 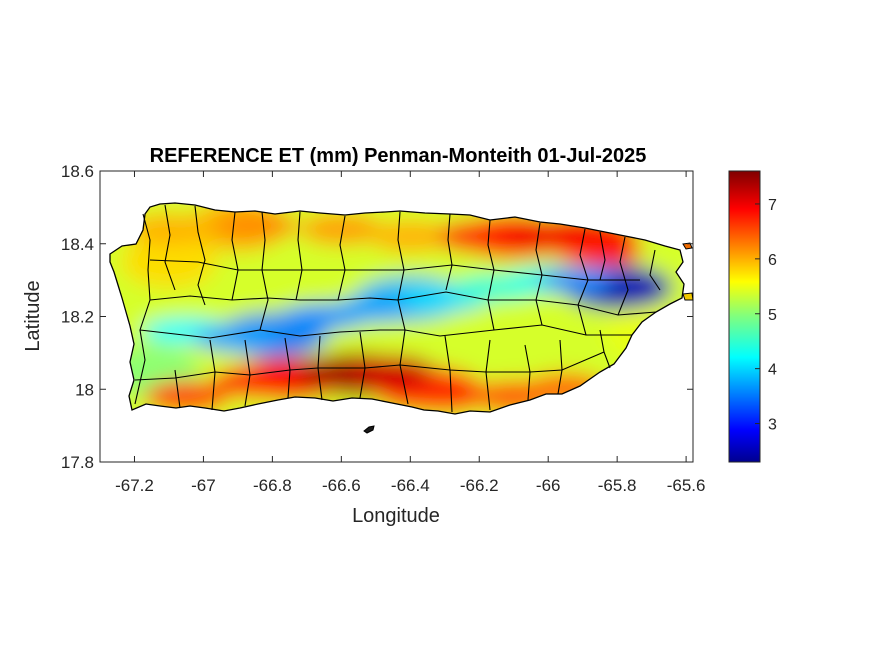 I want to click on et-east-low-cell, so click(x=617, y=287).